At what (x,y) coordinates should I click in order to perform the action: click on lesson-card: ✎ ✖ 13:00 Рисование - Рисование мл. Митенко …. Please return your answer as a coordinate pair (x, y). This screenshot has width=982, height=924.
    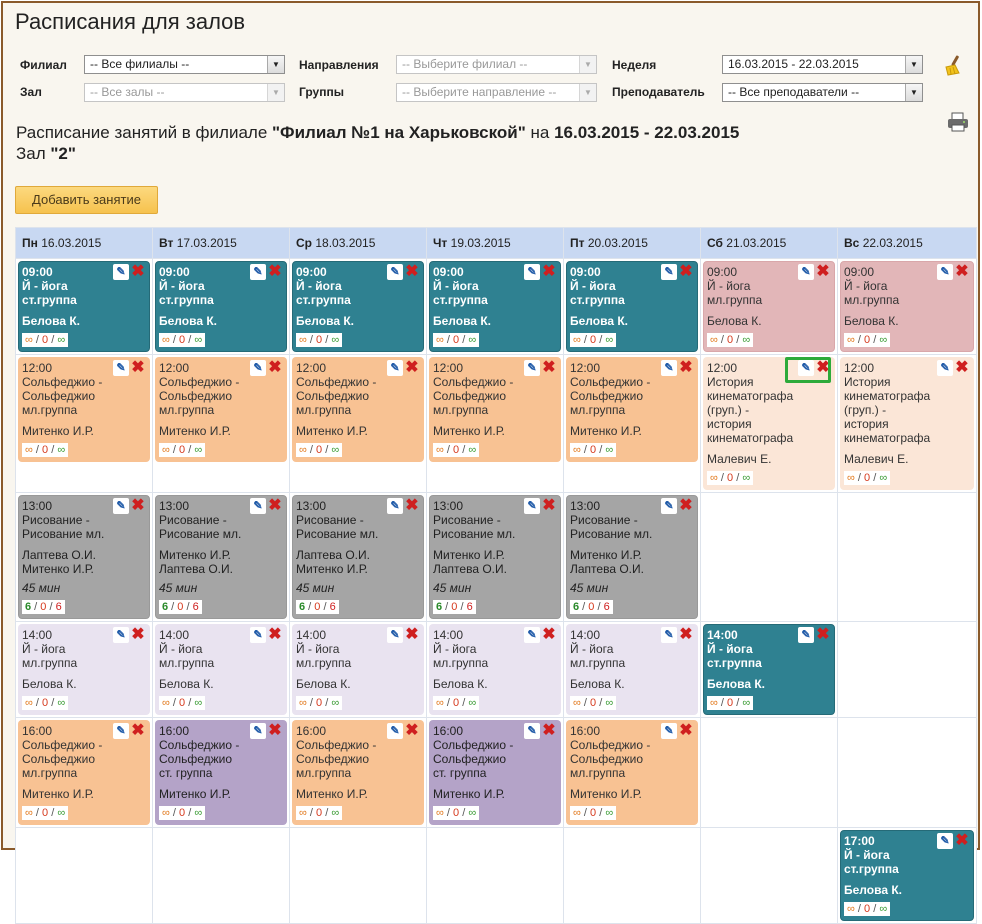
    Looking at the image, I should click on (495, 557).